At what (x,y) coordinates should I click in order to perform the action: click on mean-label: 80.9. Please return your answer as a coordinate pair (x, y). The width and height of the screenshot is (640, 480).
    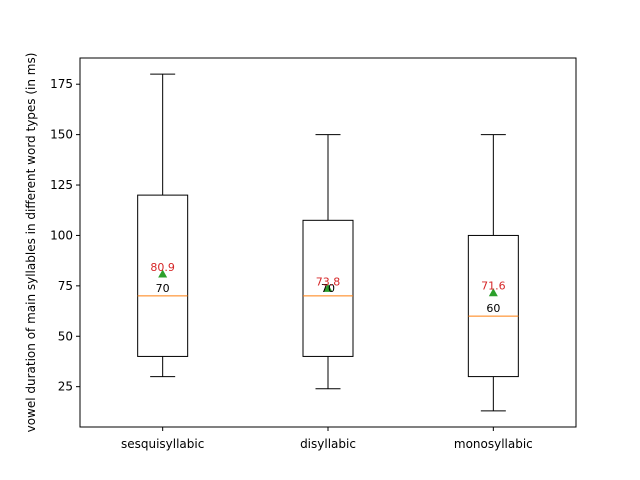
    Looking at the image, I should click on (162, 267).